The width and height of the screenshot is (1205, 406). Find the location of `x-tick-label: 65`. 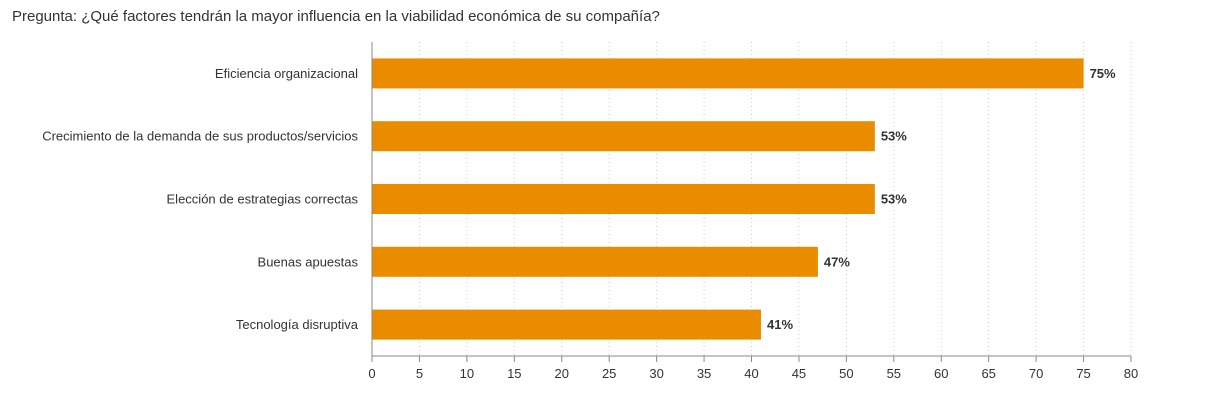

x-tick-label: 65 is located at coordinates (988, 373).